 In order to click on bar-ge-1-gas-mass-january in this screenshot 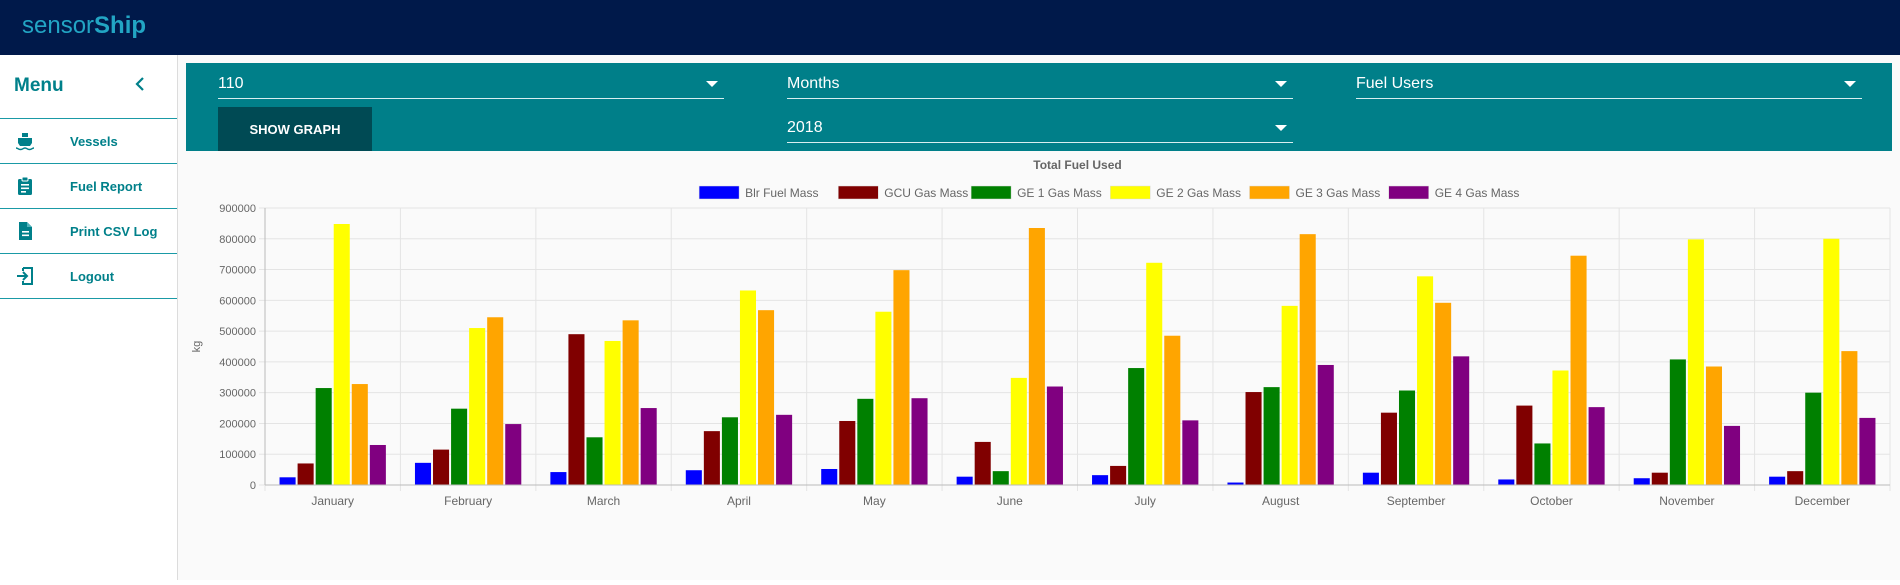, I will do `click(323, 436)`.